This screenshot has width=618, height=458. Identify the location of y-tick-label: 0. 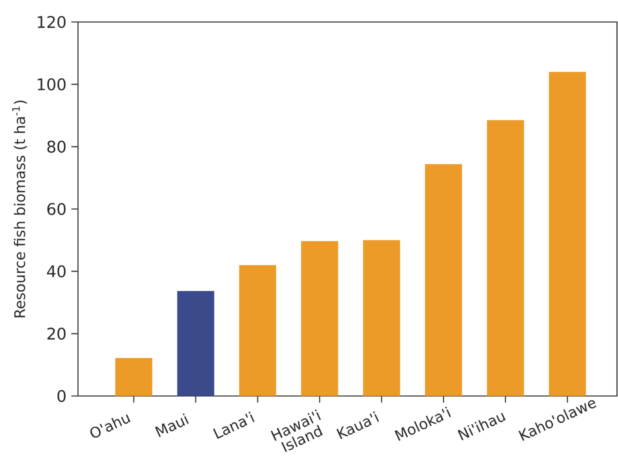
(61, 396).